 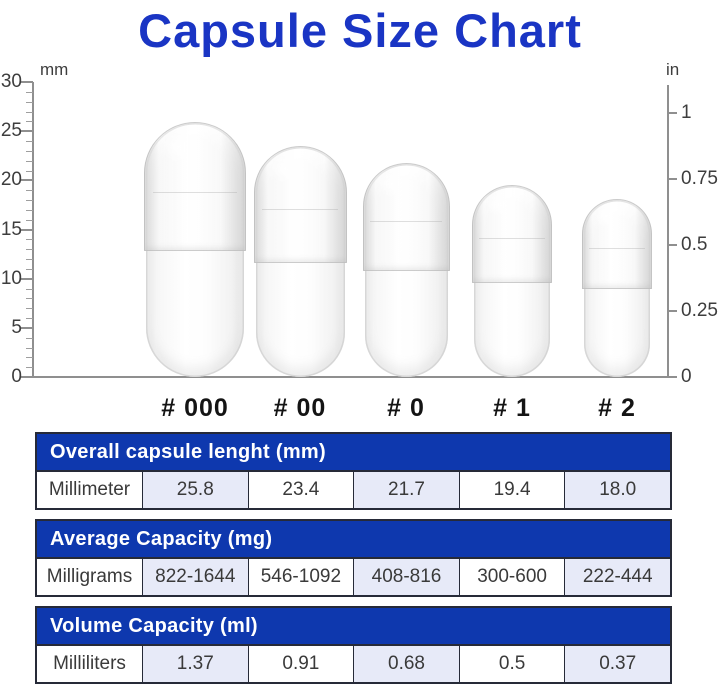 I want to click on left-axis-tick-label: 20, so click(x=11, y=180).